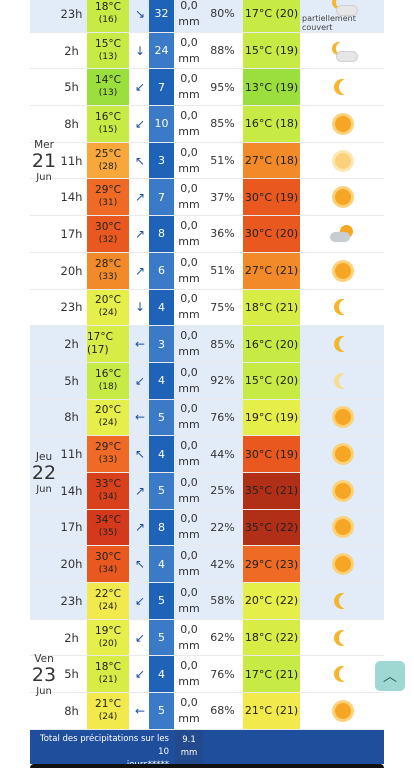 This screenshot has height=772, width=414. Describe the element at coordinates (271, 50) in the screenshot. I see `felt-temperature: 15°C (19)` at that location.